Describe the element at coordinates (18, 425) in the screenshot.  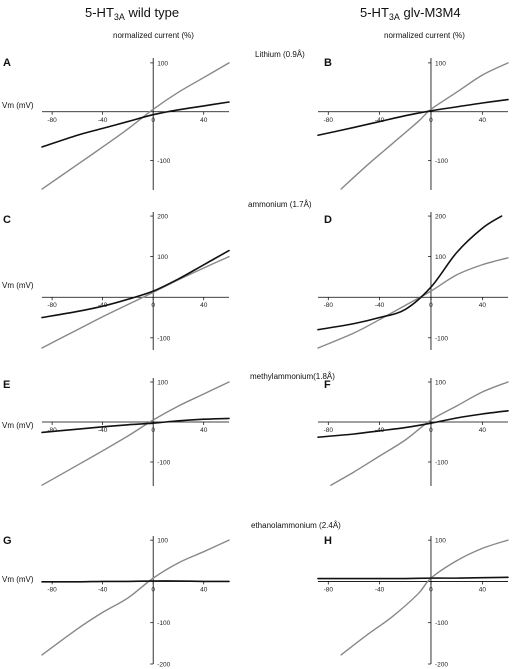
I see `x-axis-label-row-3: Vm (mV)` at that location.